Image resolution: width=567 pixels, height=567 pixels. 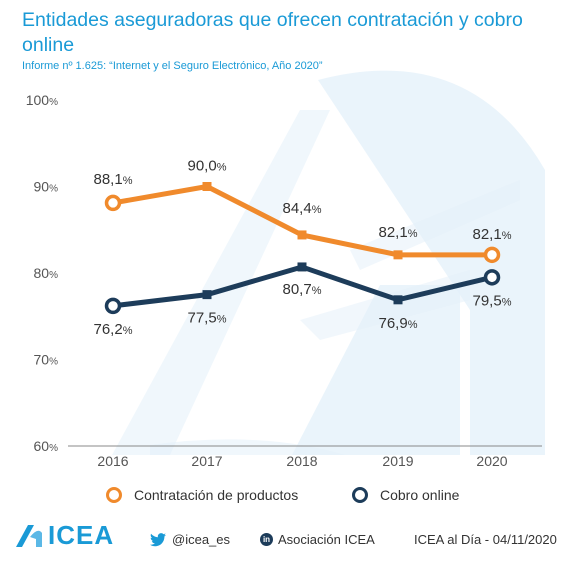 I want to click on x-tick-label: 2017, so click(x=206, y=461).